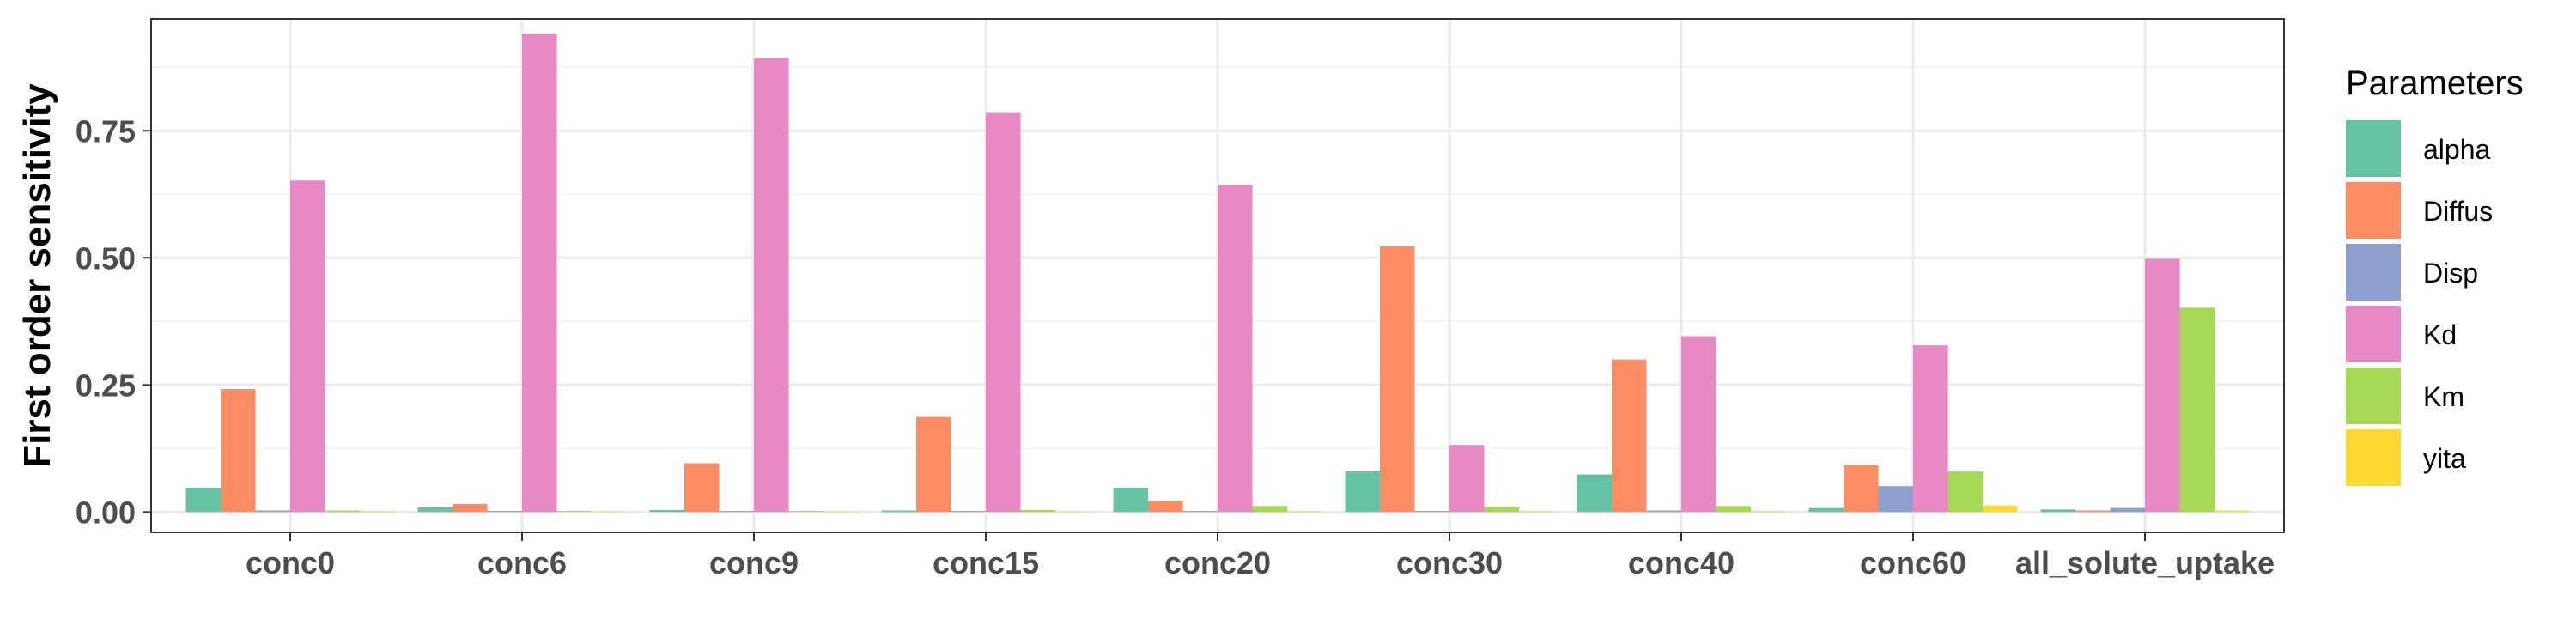 The width and height of the screenshot is (2576, 644). What do you see at coordinates (1166, 507) in the screenshot?
I see `bar-diffus-conc20` at bounding box center [1166, 507].